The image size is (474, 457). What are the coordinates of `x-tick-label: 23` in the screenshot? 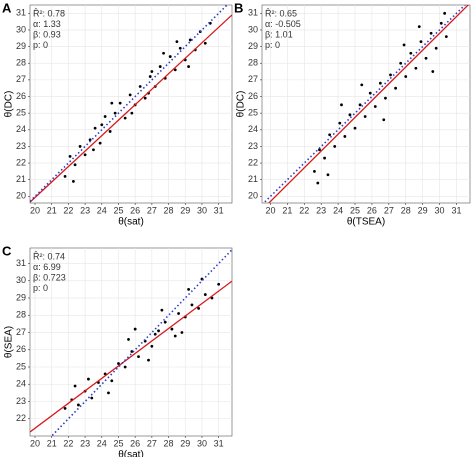 It's located at (321, 210).